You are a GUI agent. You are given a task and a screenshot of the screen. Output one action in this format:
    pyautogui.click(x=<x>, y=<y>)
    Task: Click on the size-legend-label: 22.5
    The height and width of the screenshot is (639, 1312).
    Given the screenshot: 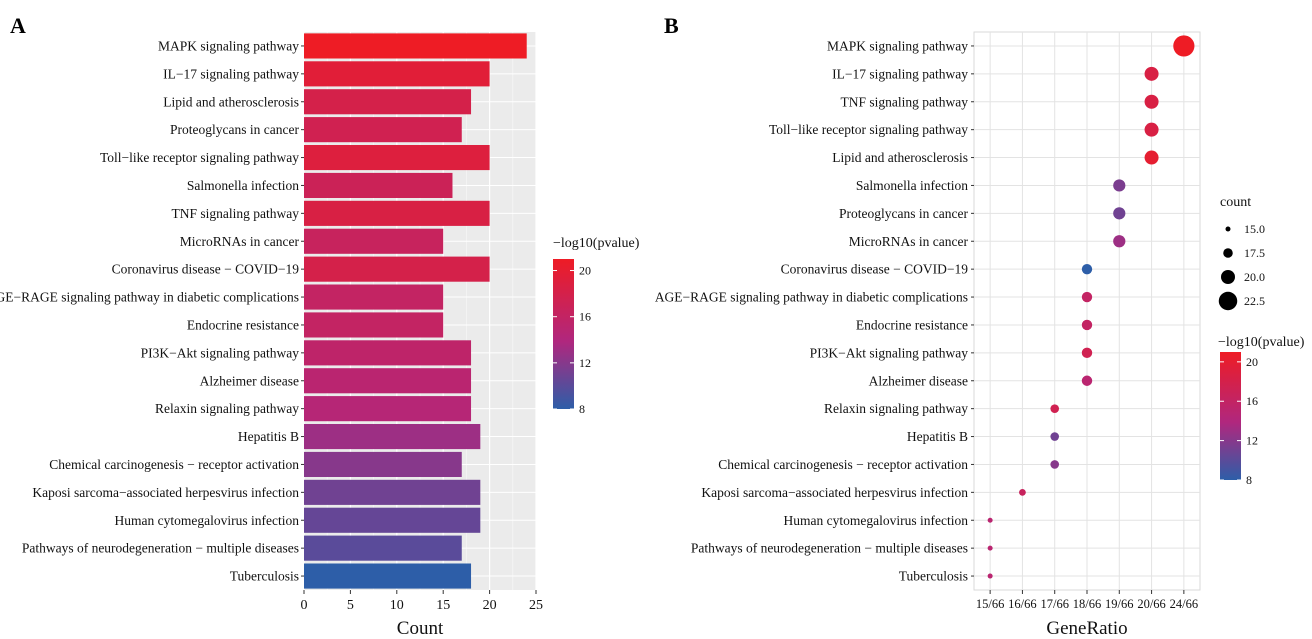 What is the action you would take?
    pyautogui.click(x=1254, y=301)
    